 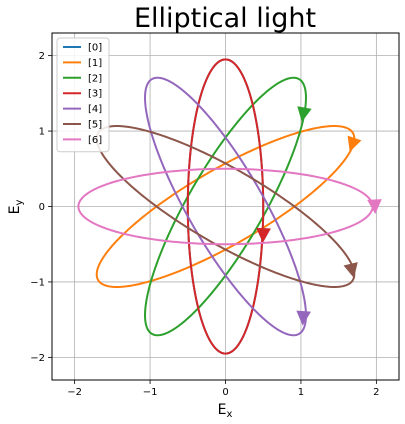 I want to click on y-axis-label: Ey, so click(x=16, y=207).